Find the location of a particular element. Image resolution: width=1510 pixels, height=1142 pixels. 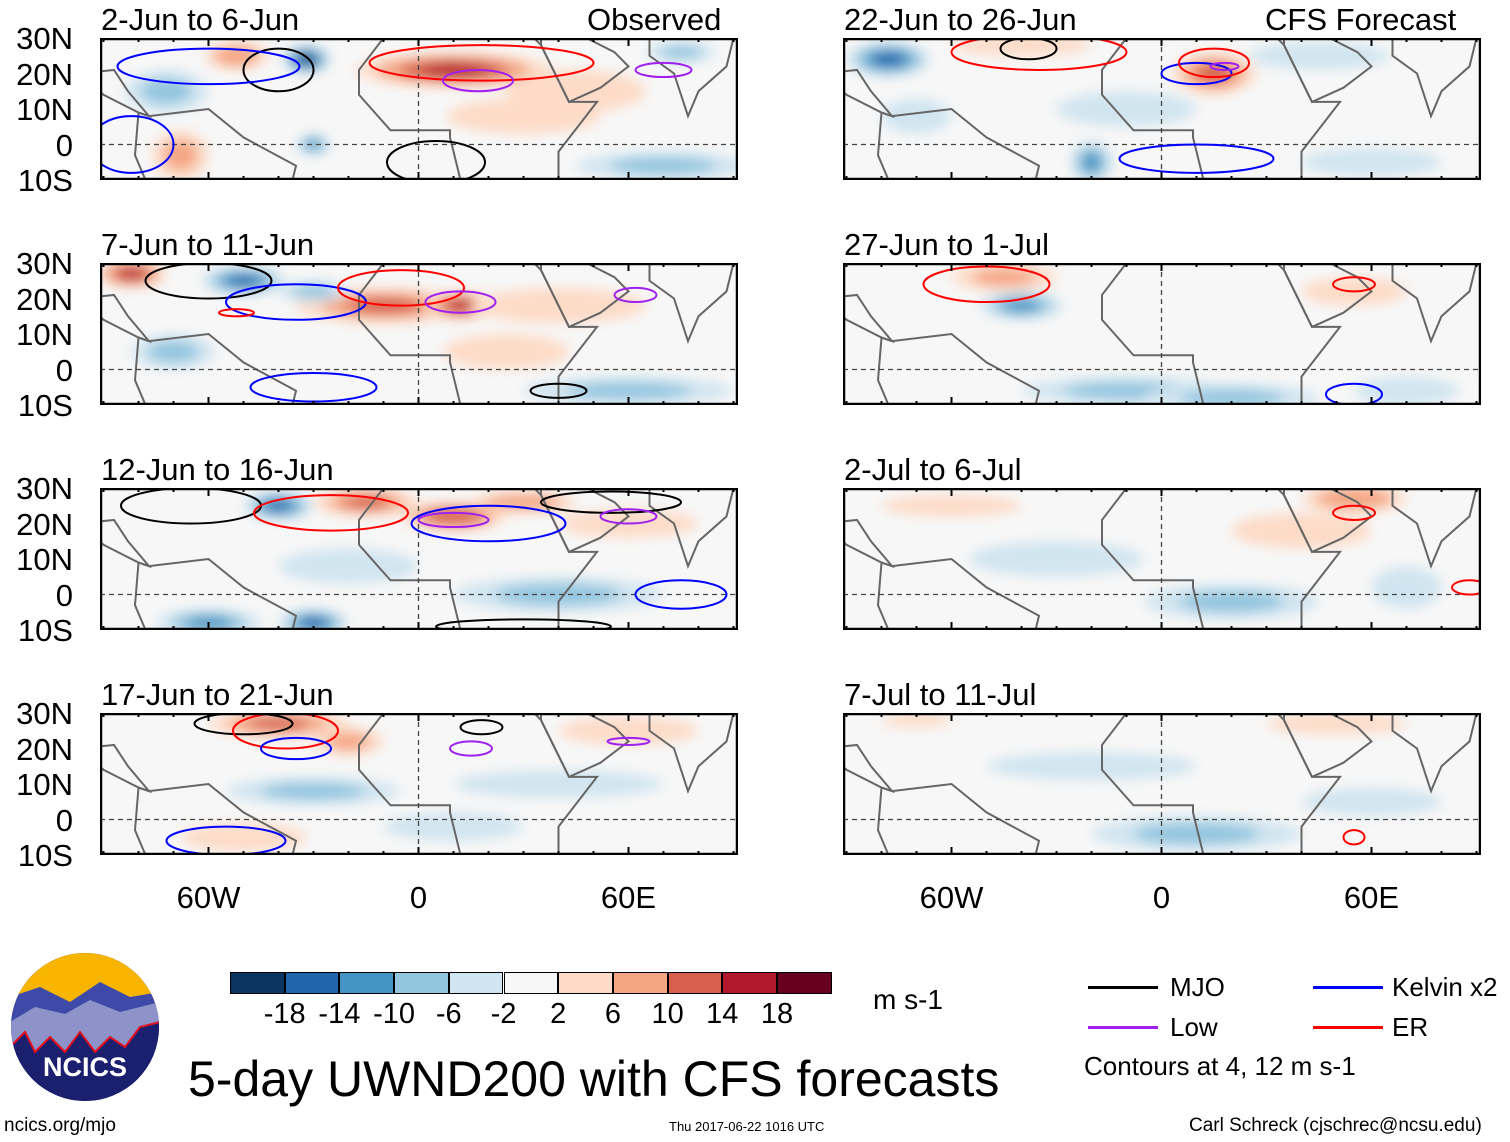

map-panel-forecast is located at coordinates (1162, 334).